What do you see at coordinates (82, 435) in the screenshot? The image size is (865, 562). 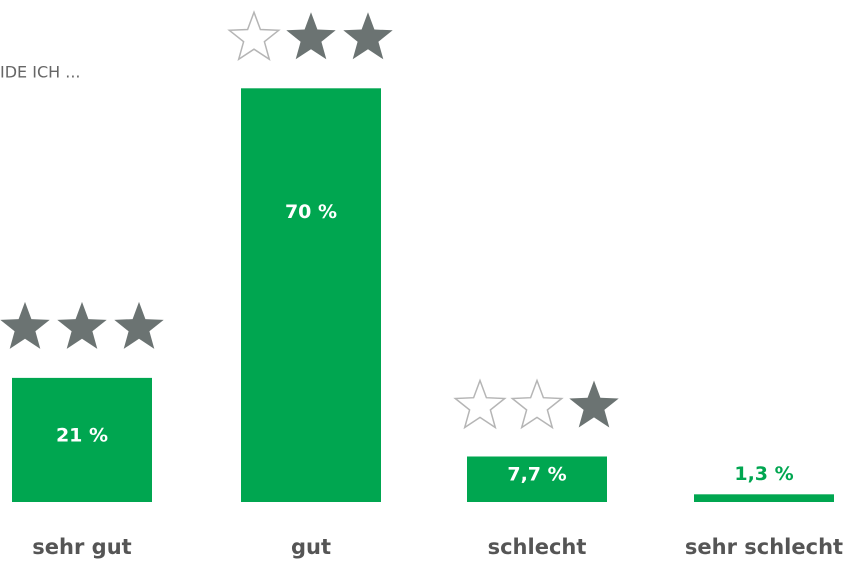 I see `value-label: 21 %` at bounding box center [82, 435].